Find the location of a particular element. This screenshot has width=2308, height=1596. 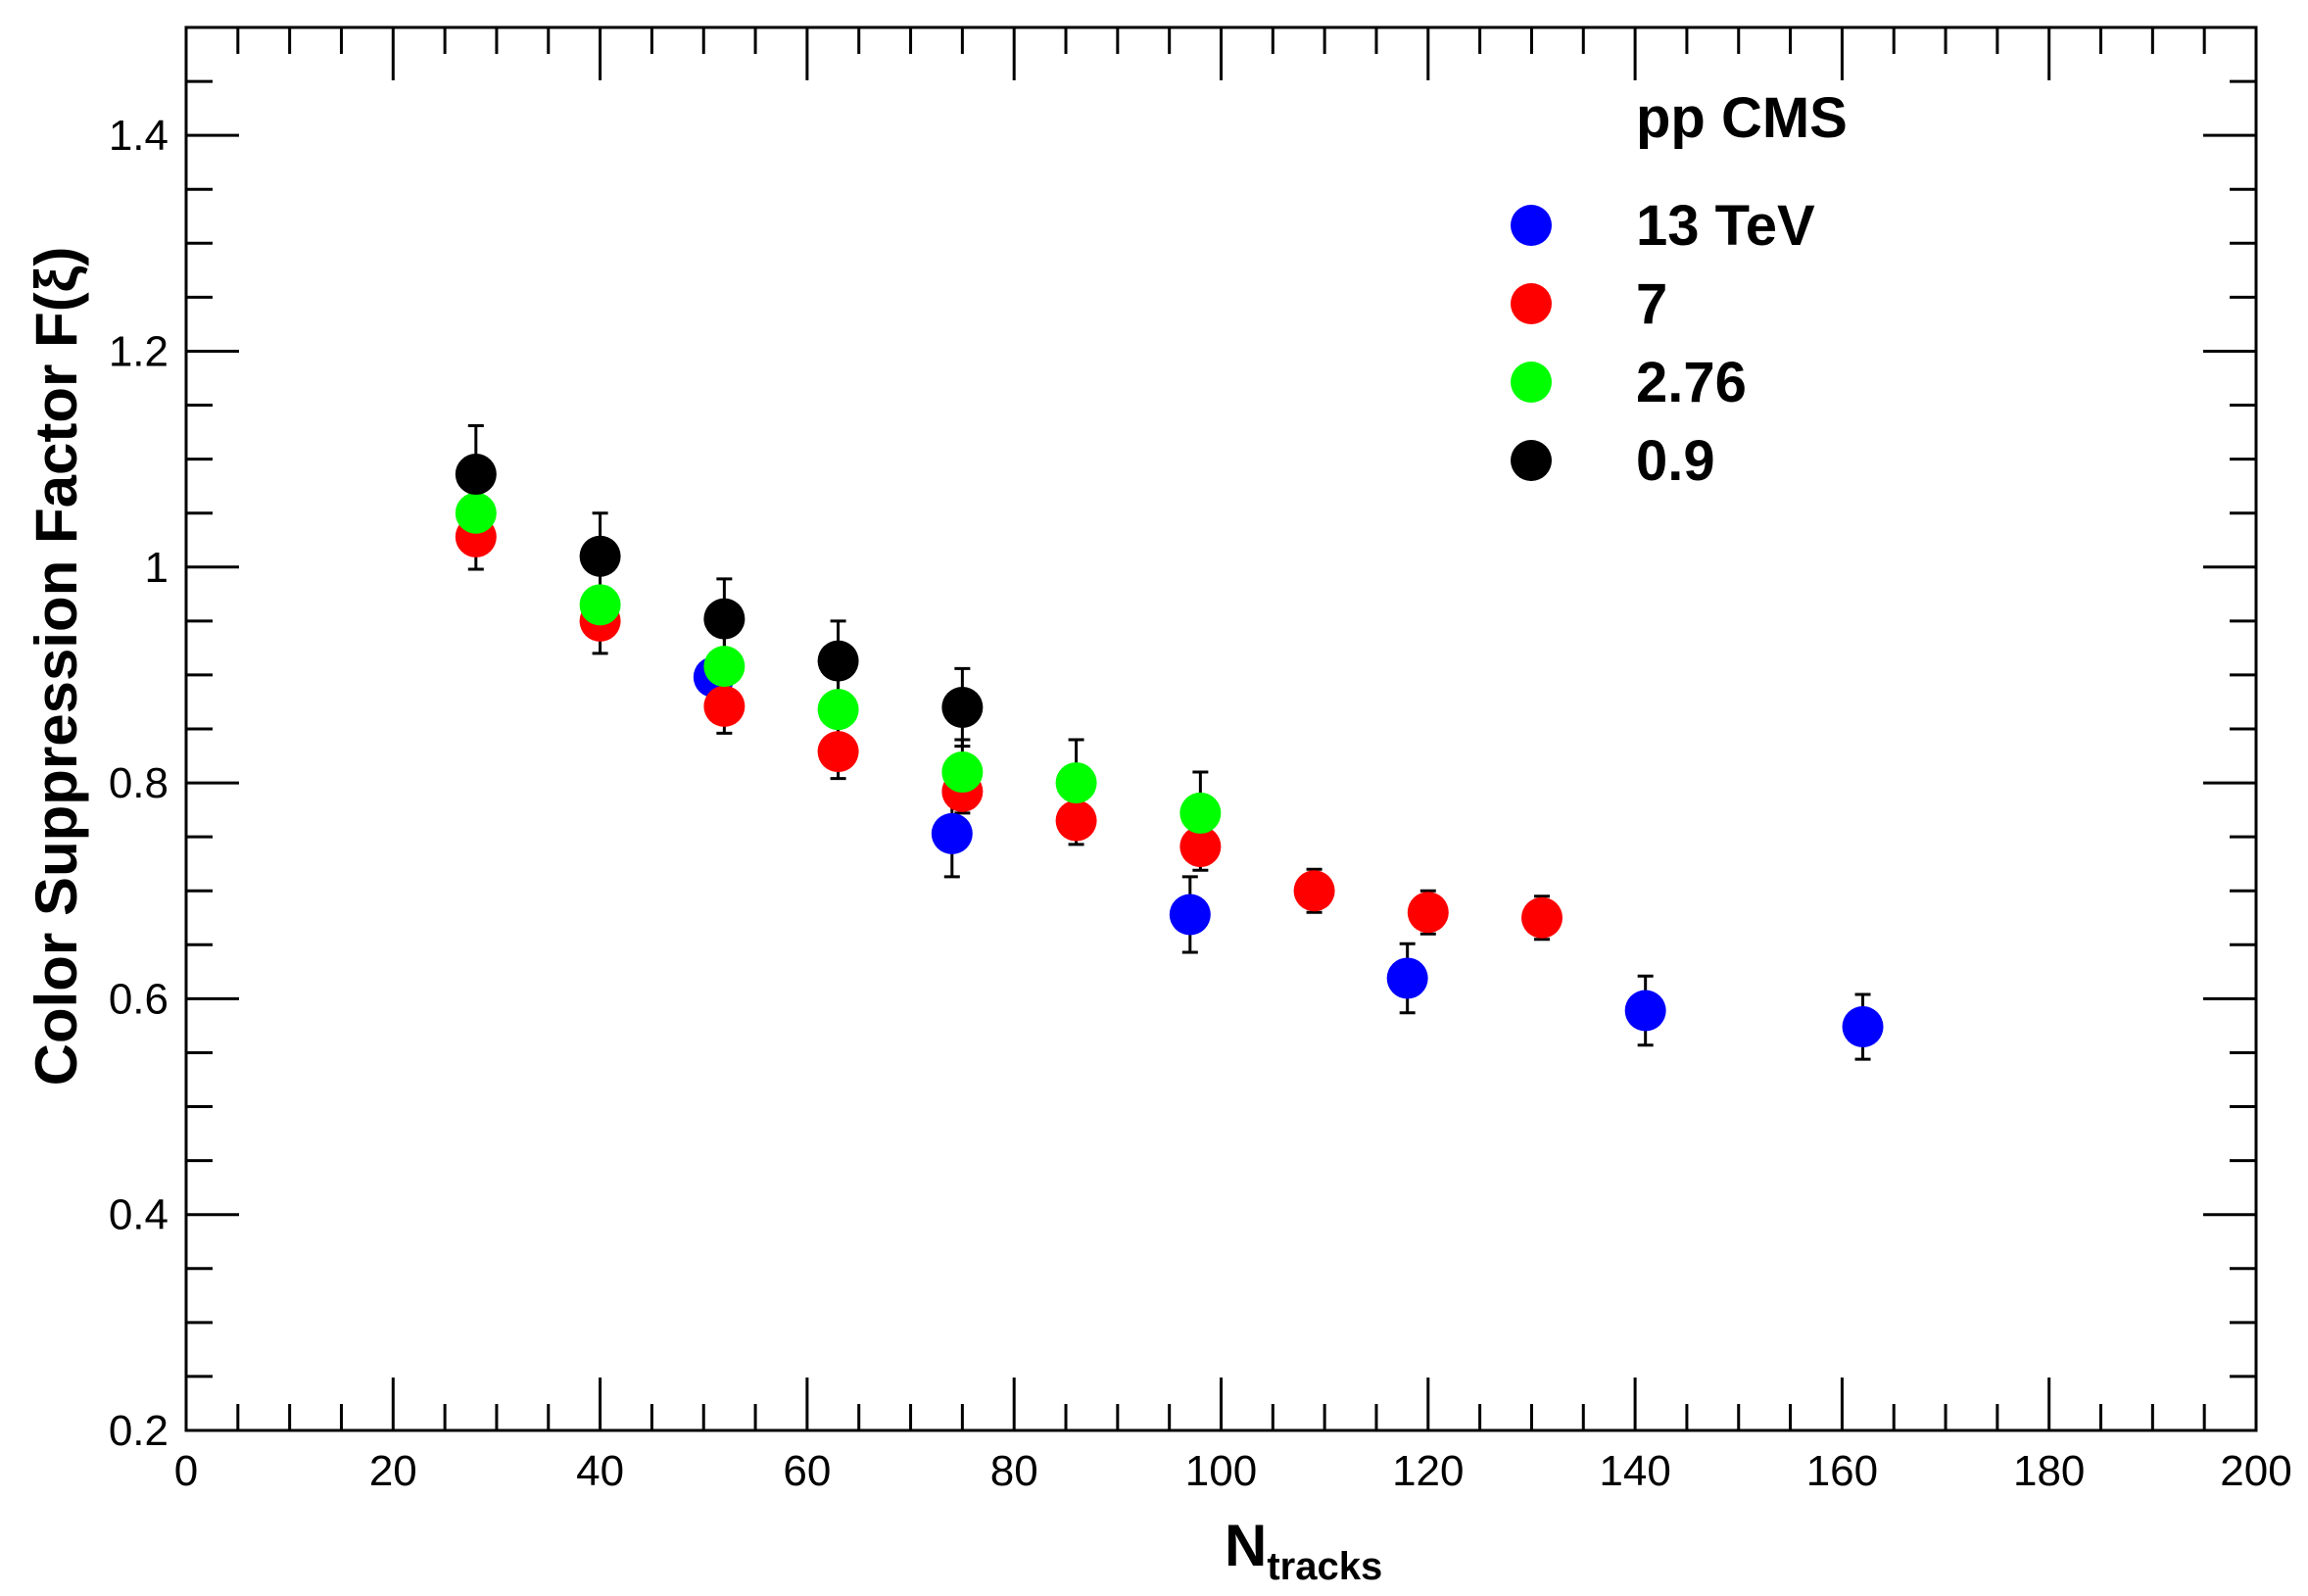

legend-label-13-tev: 13 TeV is located at coordinates (1726, 226).